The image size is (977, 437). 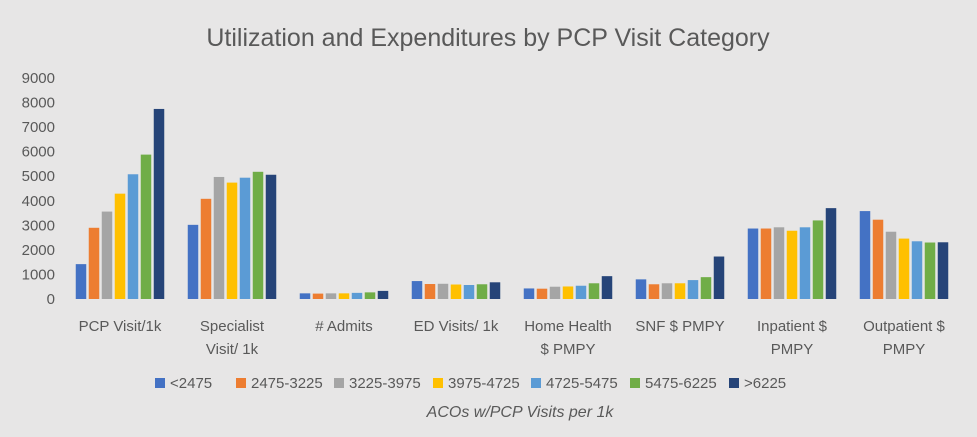 I want to click on legend-item: 3225-3975, so click(x=377, y=383).